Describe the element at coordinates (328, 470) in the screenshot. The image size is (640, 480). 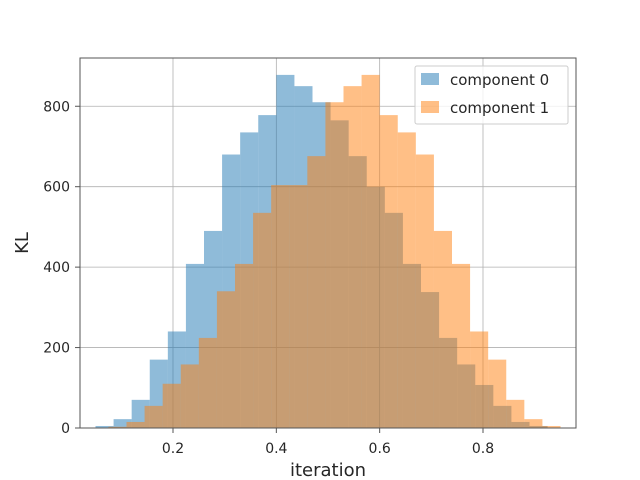
I see `x-axis-title: iteration` at that location.